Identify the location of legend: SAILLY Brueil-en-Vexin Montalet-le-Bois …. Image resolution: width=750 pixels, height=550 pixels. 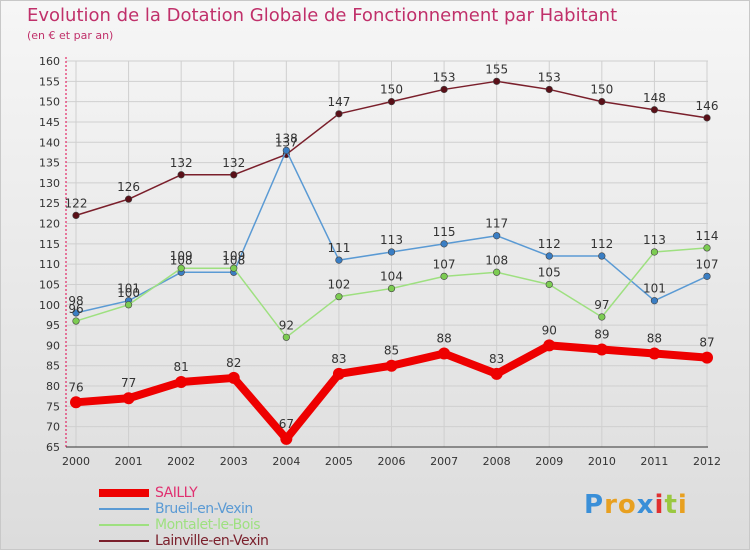
(229, 517).